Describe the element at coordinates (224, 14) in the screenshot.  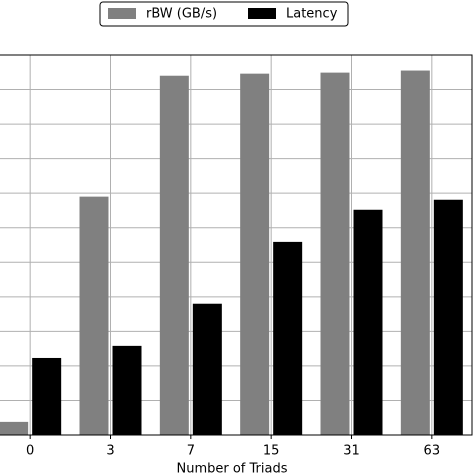
I see `legend-box` at that location.